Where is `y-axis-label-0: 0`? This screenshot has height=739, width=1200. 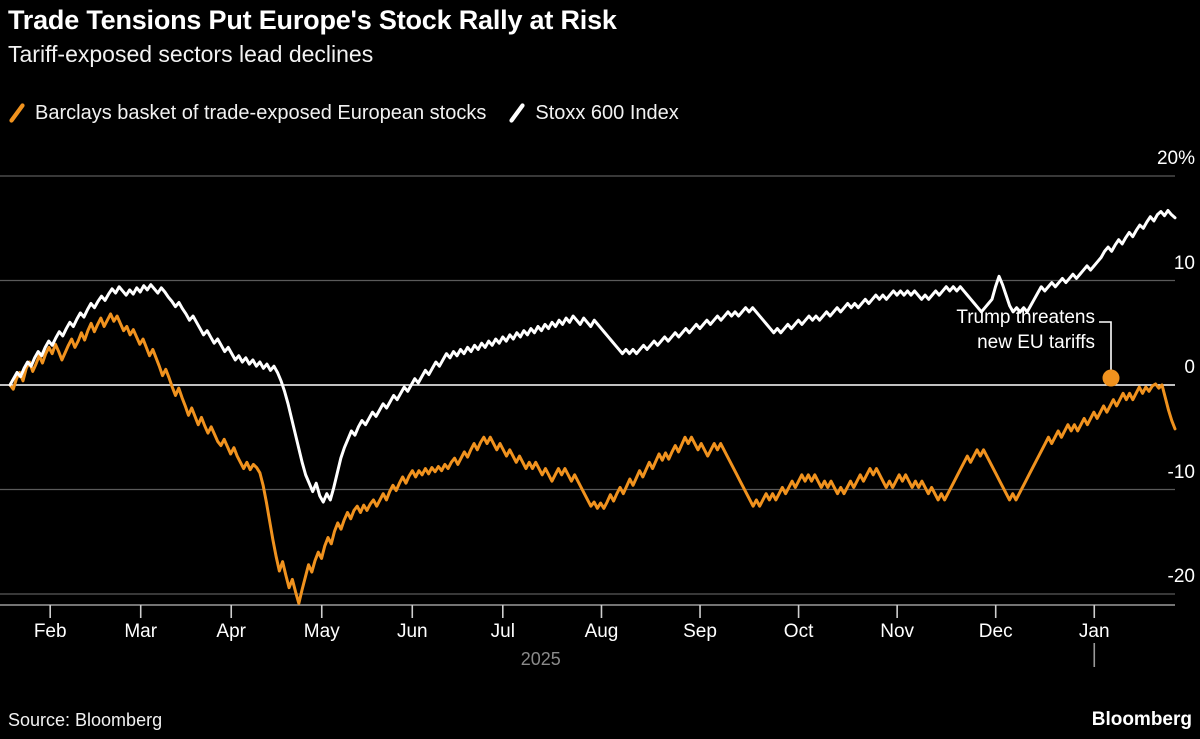
y-axis-label-0: 0 is located at coordinates (1189, 367).